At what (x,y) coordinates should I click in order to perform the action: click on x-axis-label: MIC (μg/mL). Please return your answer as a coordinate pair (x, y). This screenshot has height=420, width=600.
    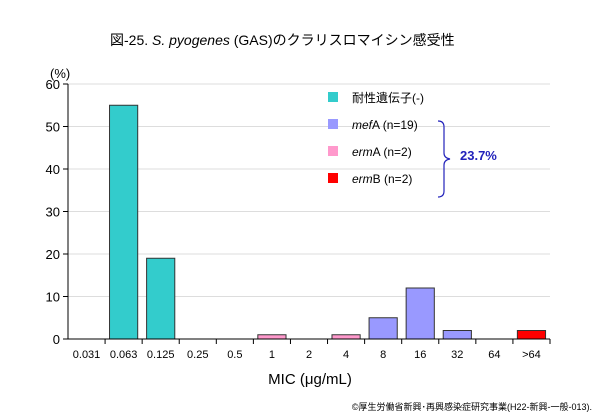
    Looking at the image, I should click on (310, 379).